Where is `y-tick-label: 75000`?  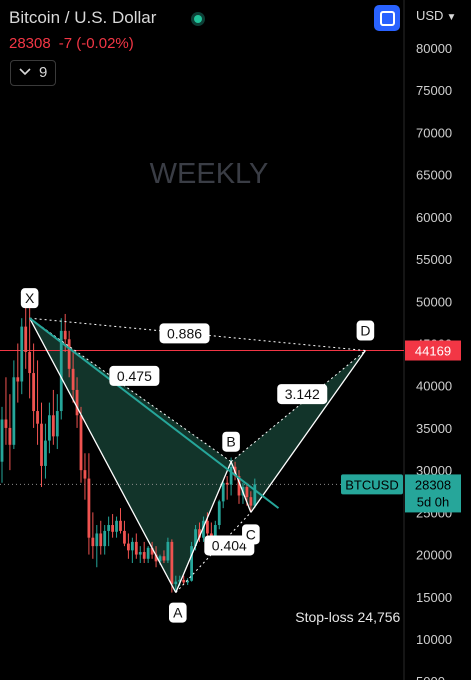 y-tick-label: 75000 is located at coordinates (434, 90).